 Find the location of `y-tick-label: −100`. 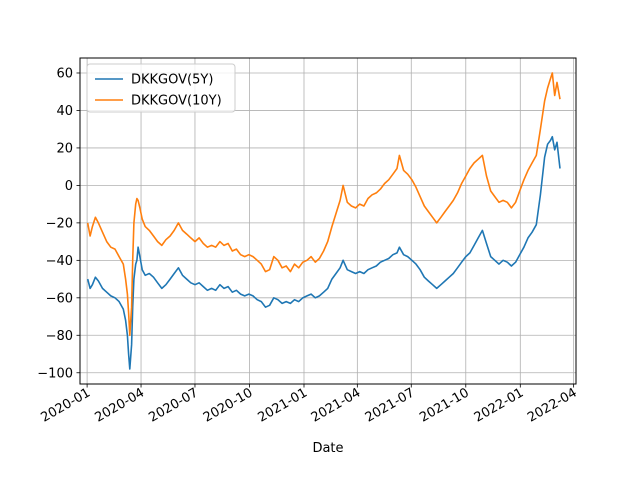

y-tick-label: −100 is located at coordinates (55, 373).